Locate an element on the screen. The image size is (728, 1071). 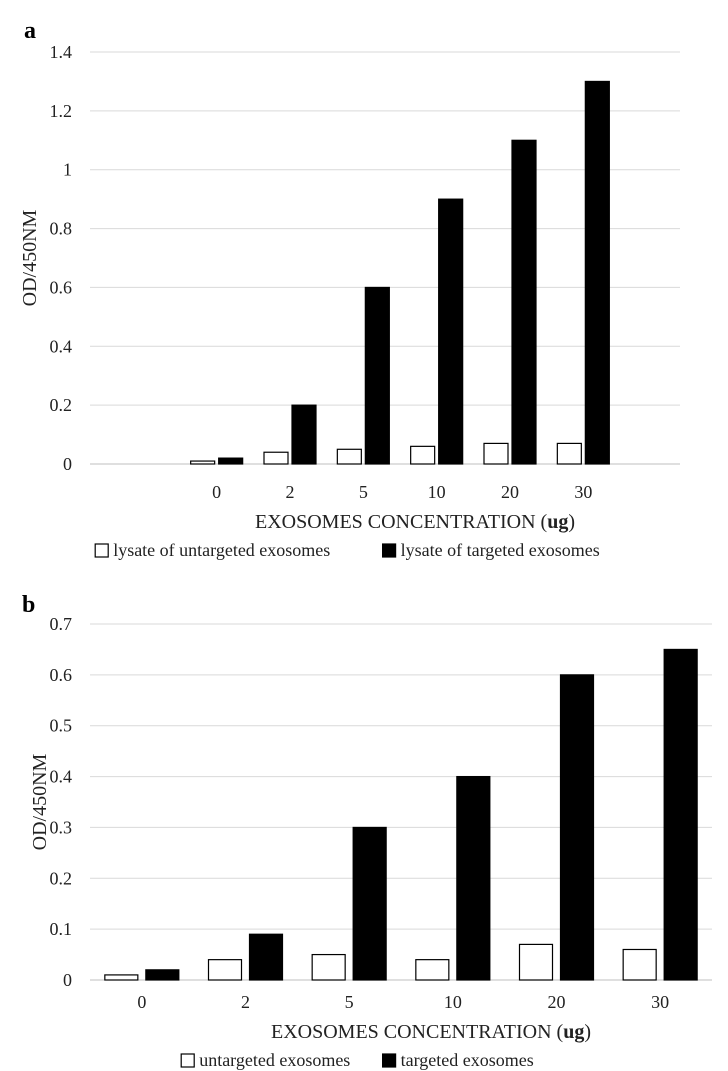
y-tick-label: 0.3 is located at coordinates (61, 827).